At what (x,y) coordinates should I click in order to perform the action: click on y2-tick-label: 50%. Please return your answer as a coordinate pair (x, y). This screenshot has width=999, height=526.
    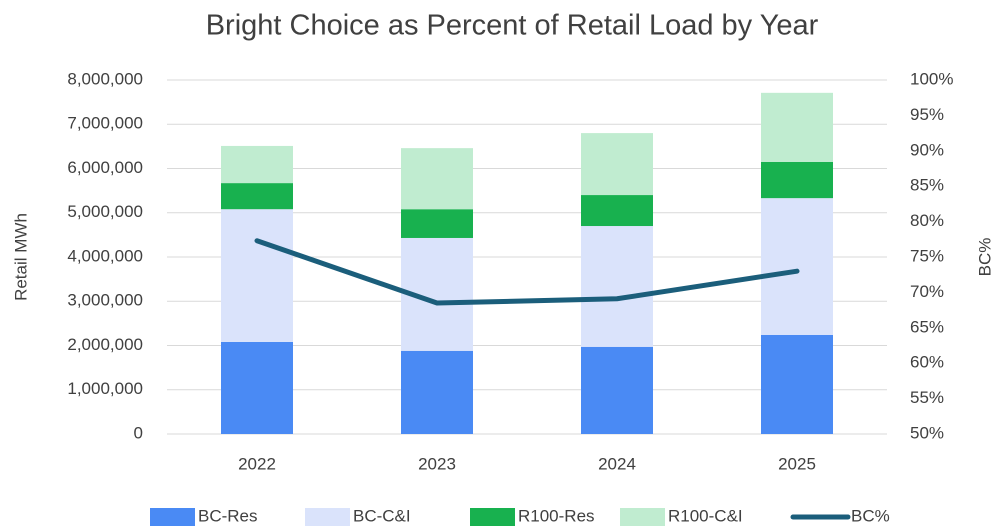
    Looking at the image, I should click on (927, 432).